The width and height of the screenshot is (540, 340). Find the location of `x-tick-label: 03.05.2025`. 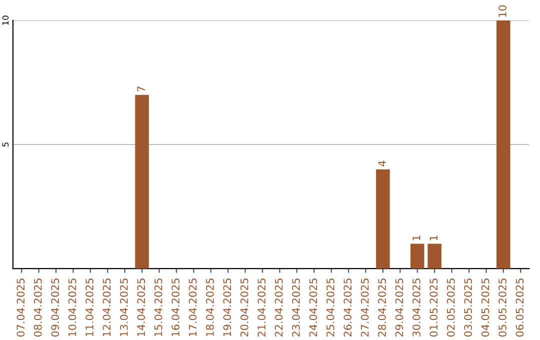

x-tick-label: 03.05.2025 is located at coordinates (468, 307).